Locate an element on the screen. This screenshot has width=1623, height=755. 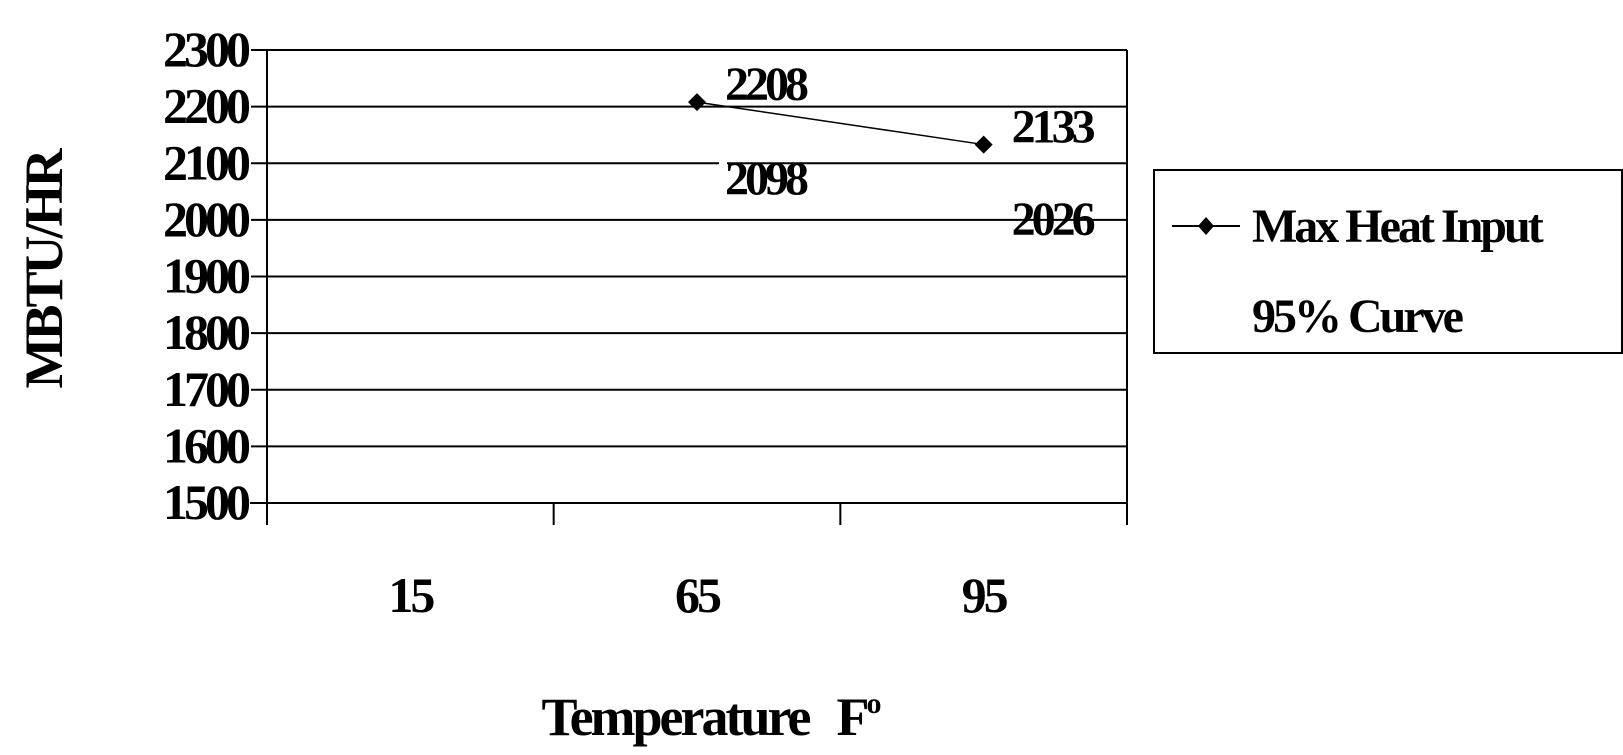
x-axis-title-unit: F is located at coordinates (851, 717).